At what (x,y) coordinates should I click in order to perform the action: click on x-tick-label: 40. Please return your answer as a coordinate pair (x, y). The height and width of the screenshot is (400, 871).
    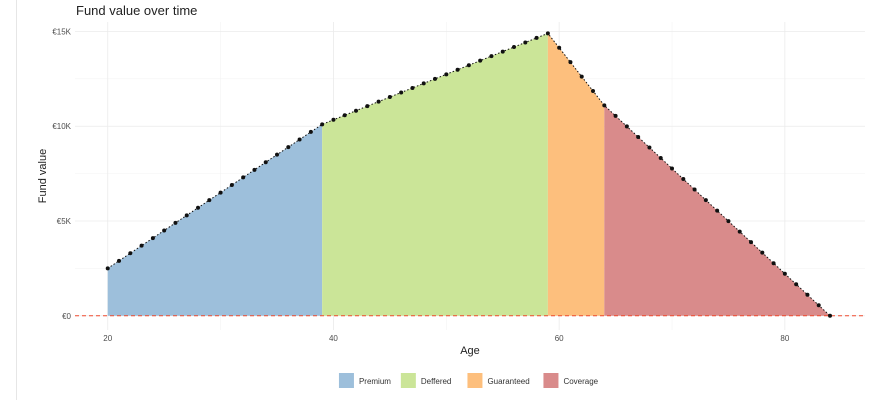
    Looking at the image, I should click on (333, 338).